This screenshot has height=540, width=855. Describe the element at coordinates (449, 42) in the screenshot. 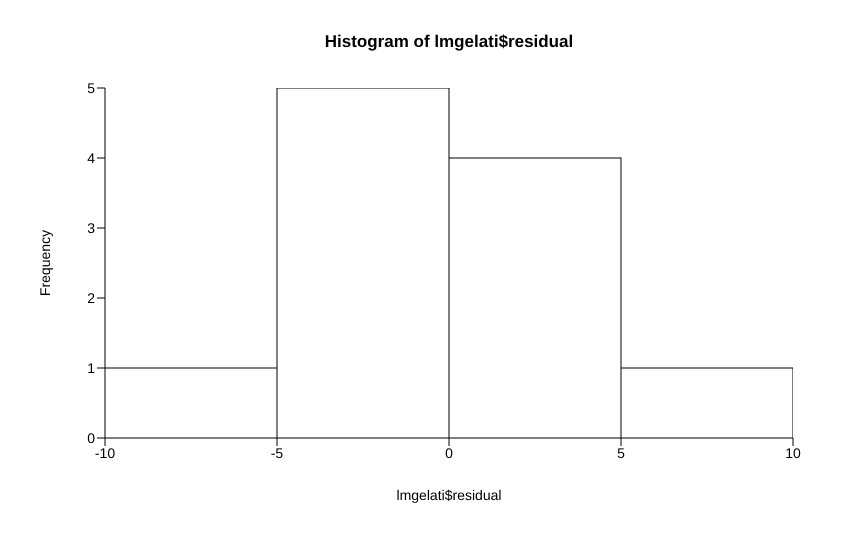

I see `chart-title: Histogram of lmgelati$residual` at that location.